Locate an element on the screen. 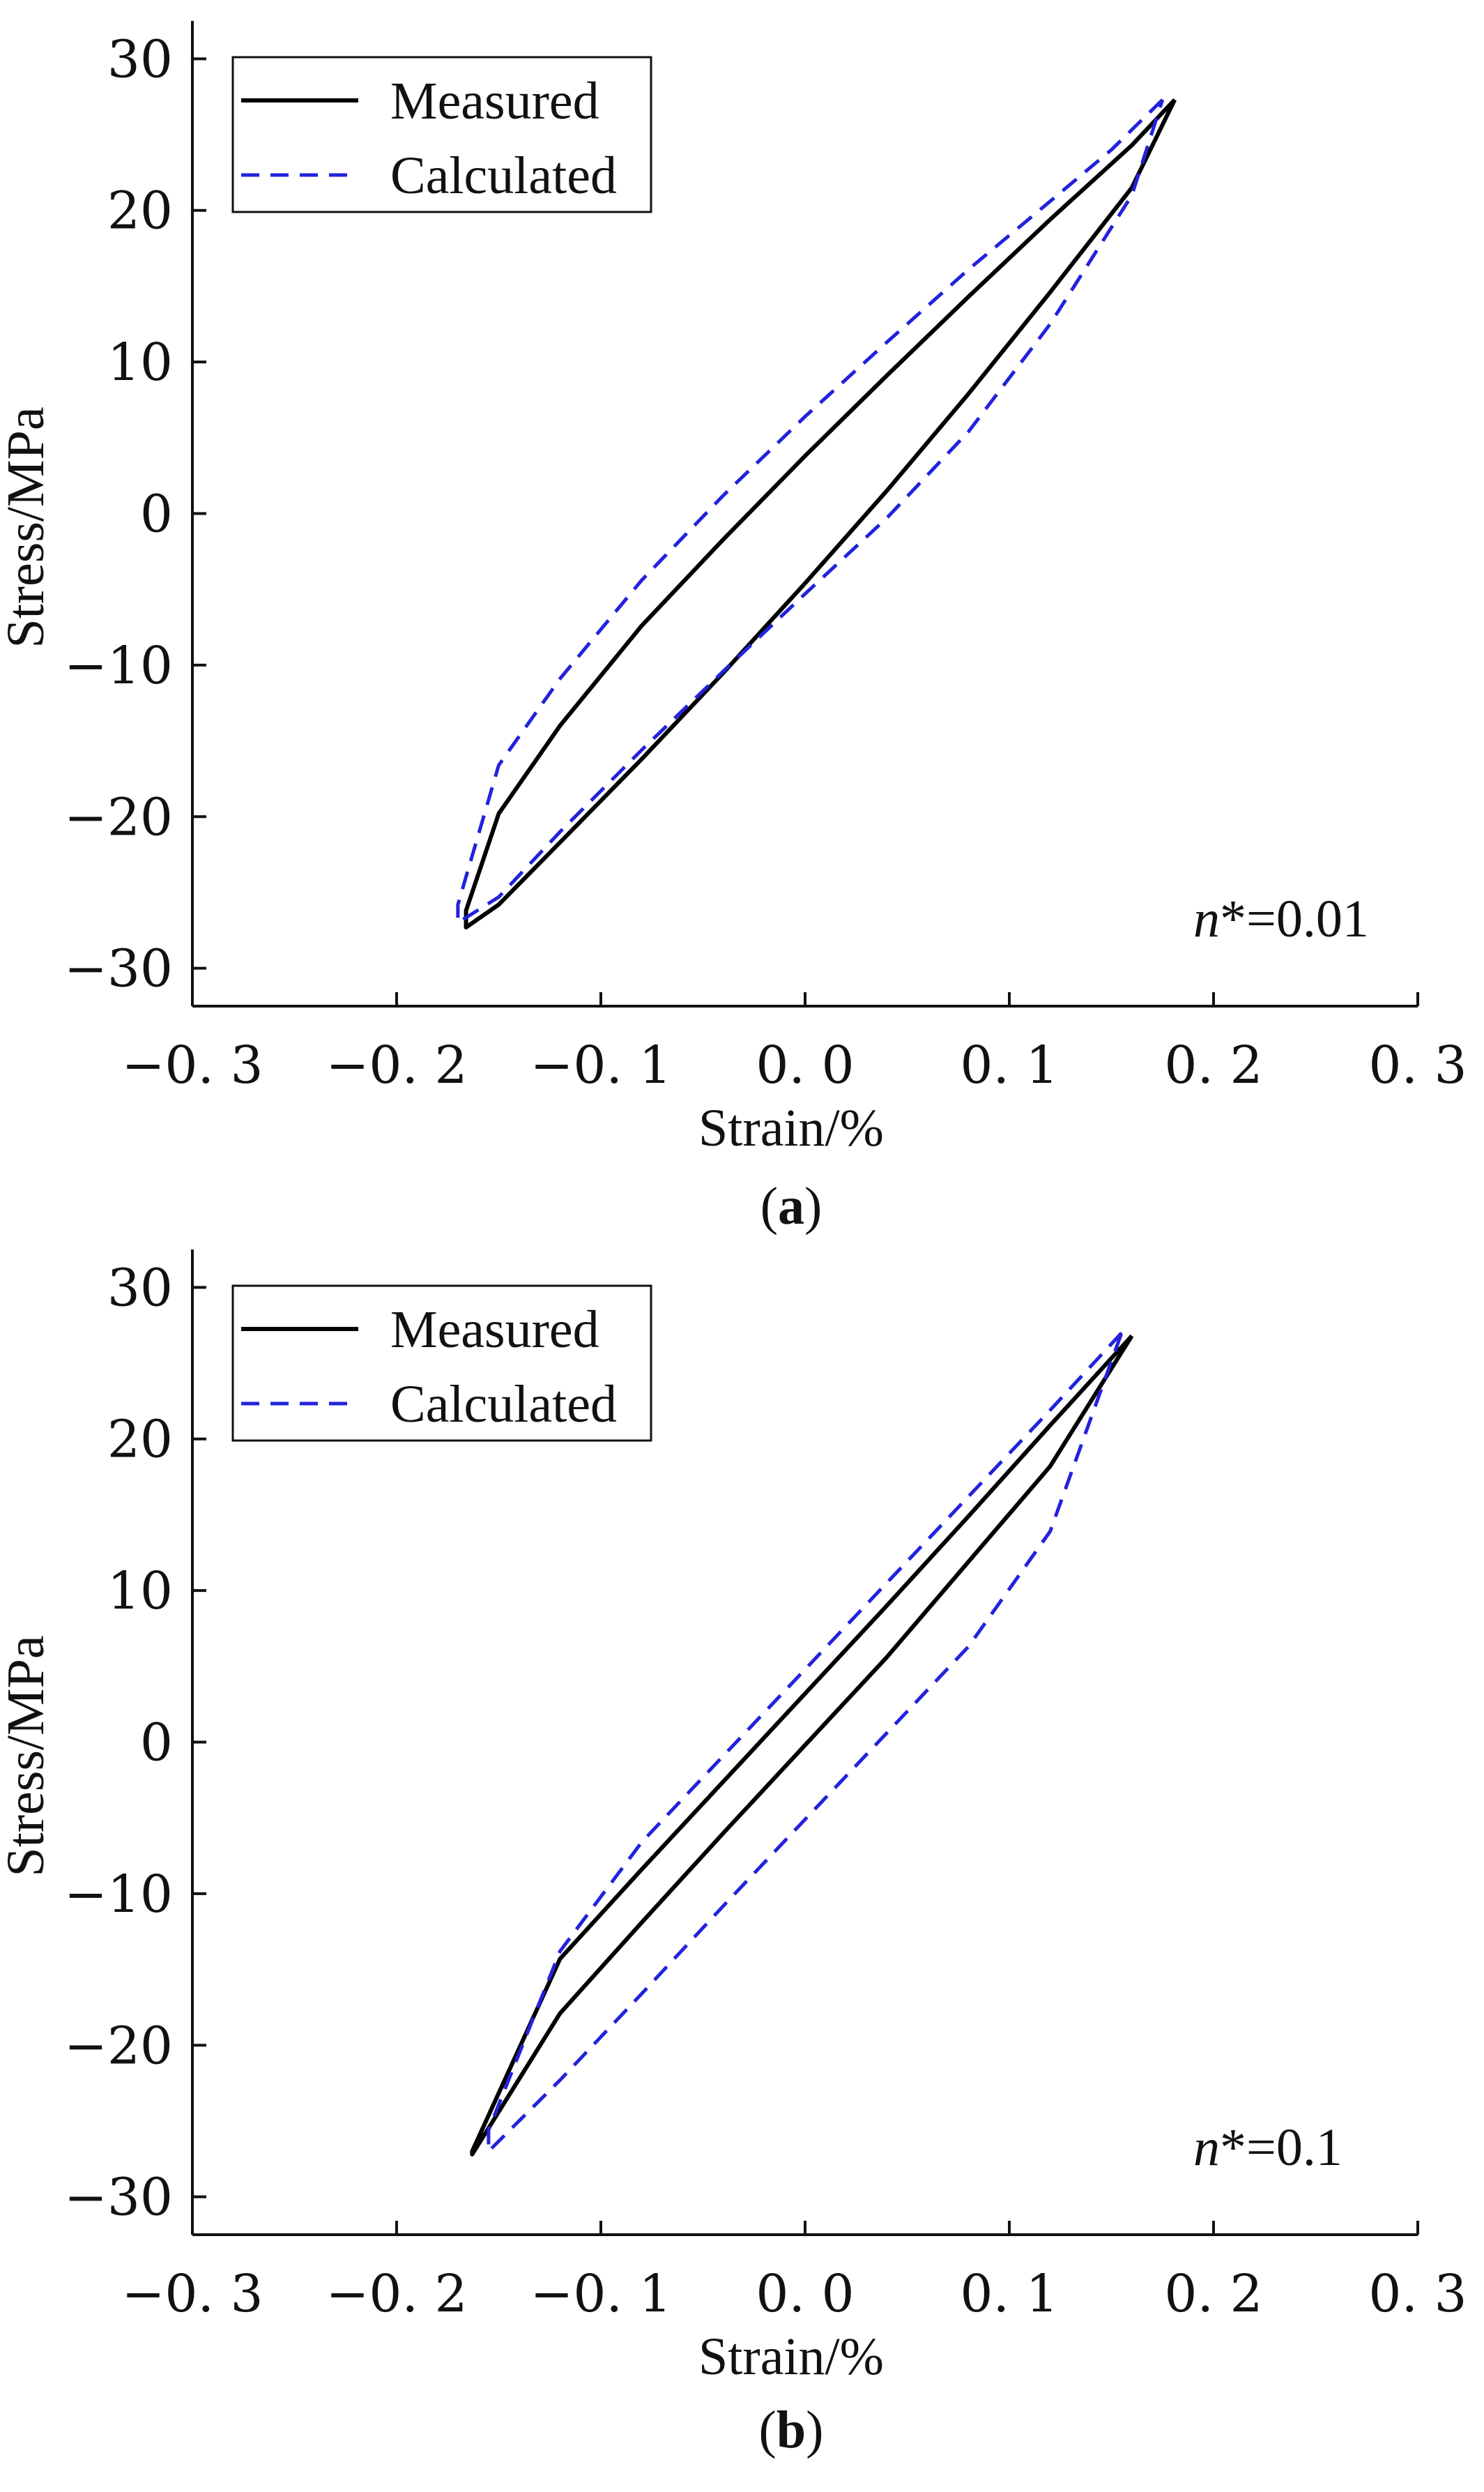 The width and height of the screenshot is (1484, 2492). series-measured is located at coordinates (802, 1745).